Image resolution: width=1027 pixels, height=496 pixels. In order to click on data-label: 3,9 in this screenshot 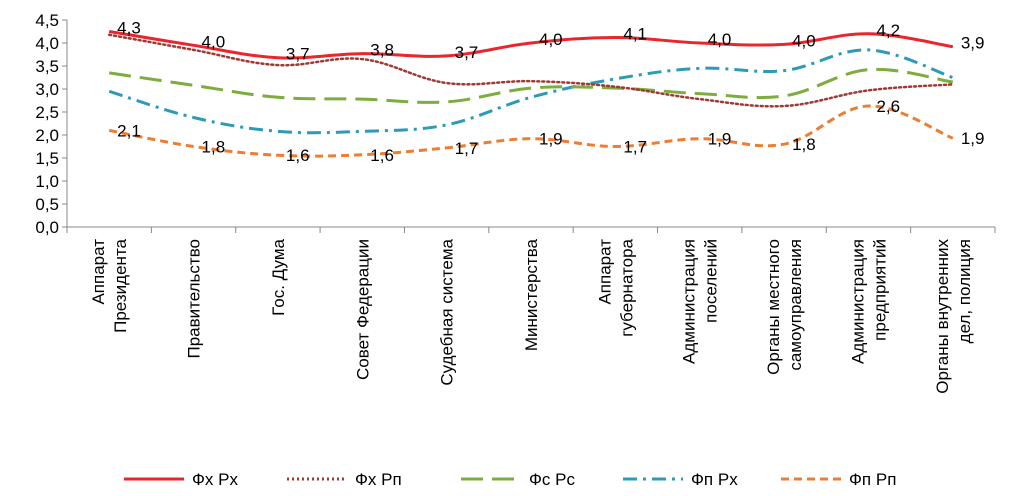, I will do `click(973, 43)`.